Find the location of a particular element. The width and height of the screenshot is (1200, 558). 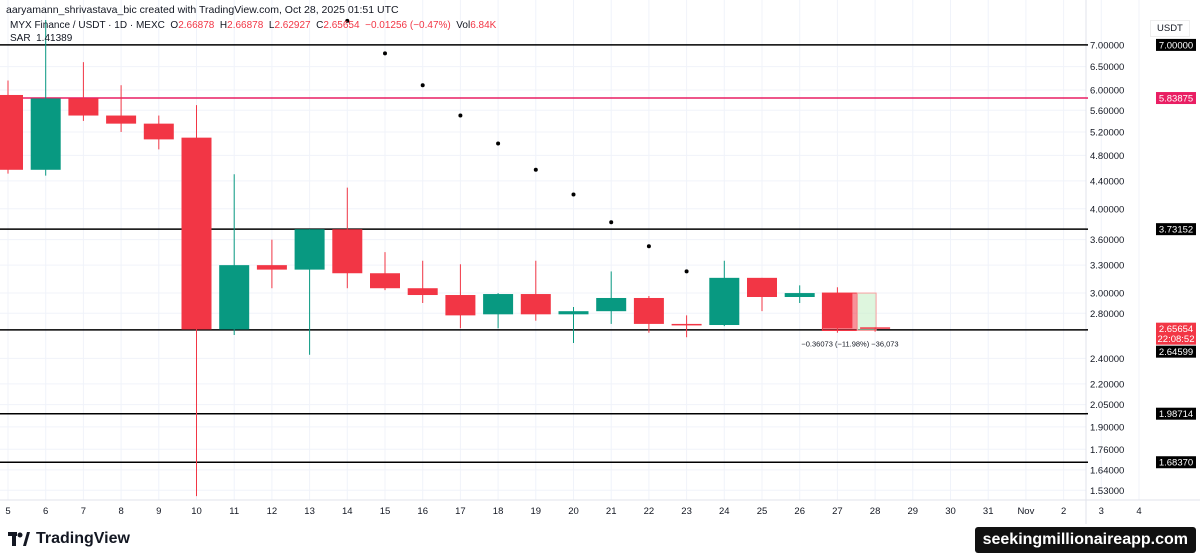

x-tick-label: 13 is located at coordinates (309, 511).